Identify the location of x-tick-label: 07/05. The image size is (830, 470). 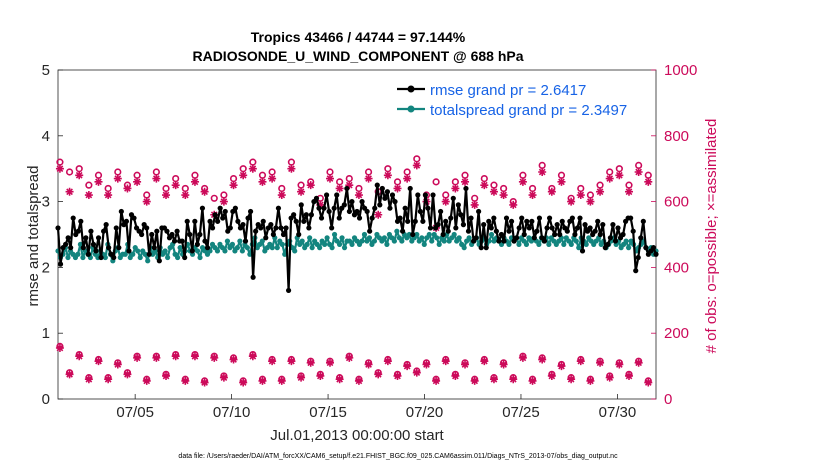
(135, 412).